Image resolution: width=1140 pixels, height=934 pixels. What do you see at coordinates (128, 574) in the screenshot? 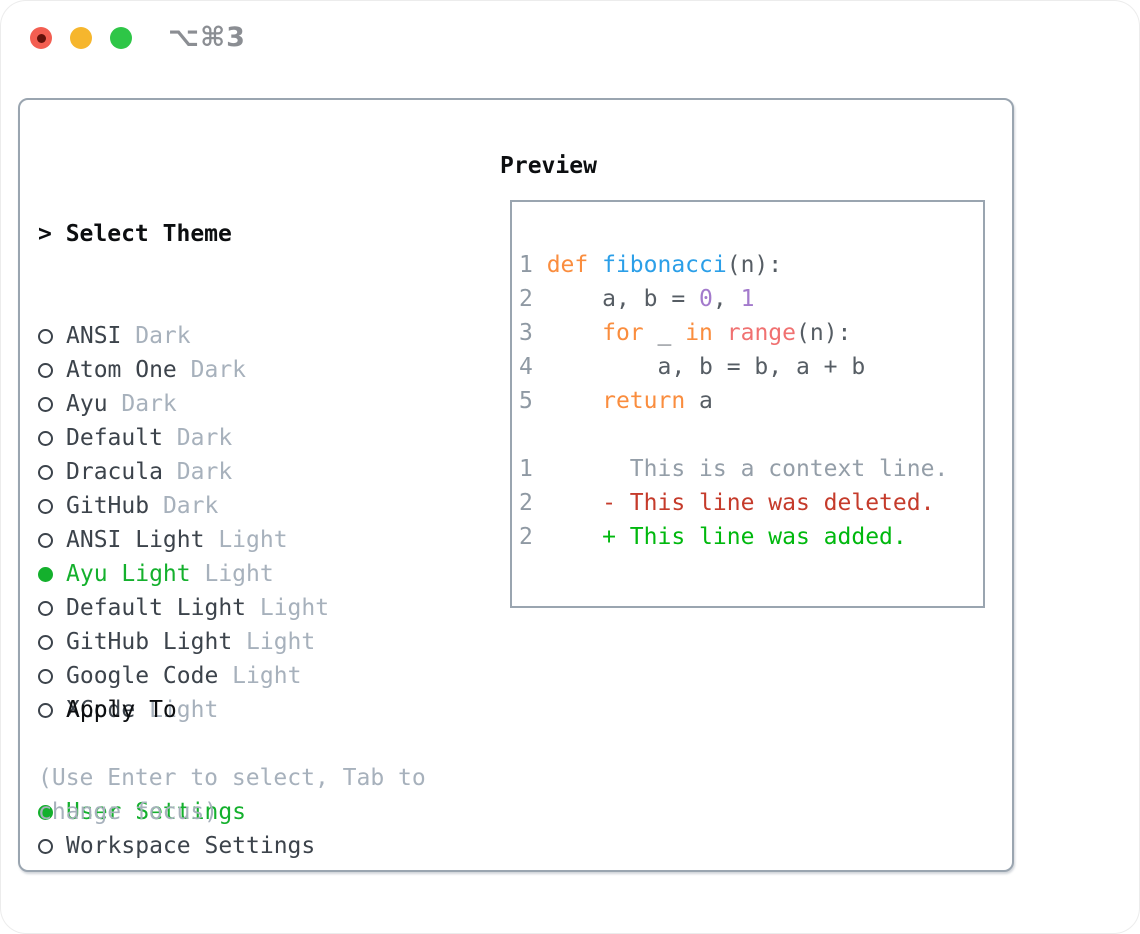
I see `theme-name: Ayu Light` at bounding box center [128, 574].